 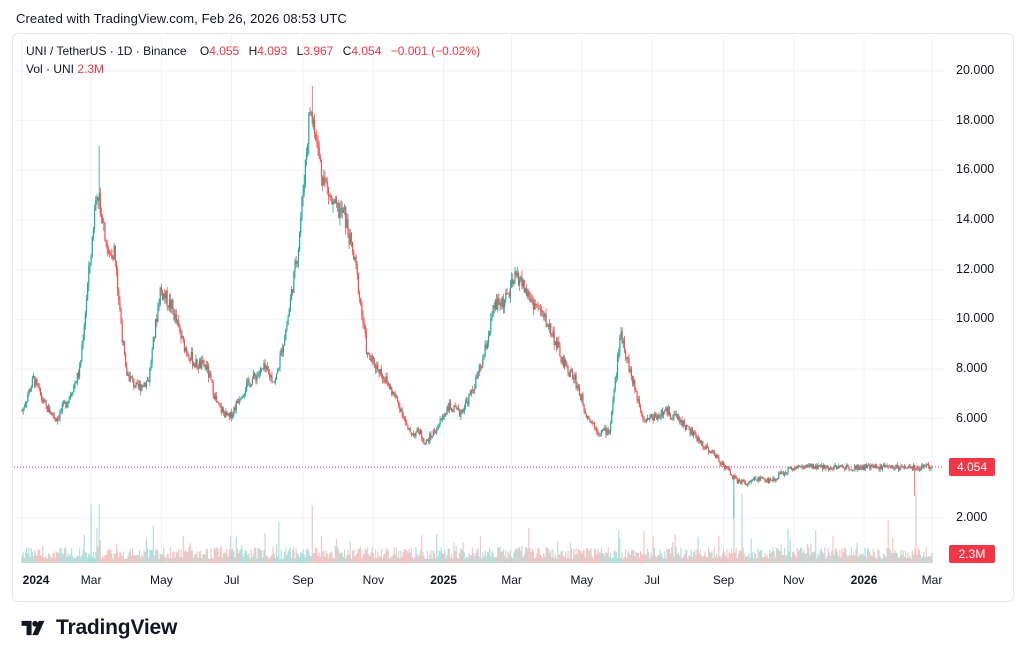 I want to click on price-tick-label: 8.000, so click(x=972, y=368).